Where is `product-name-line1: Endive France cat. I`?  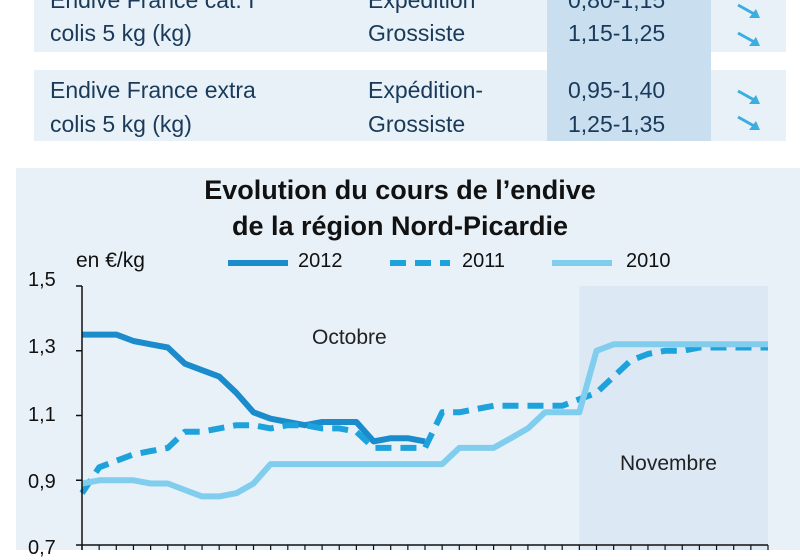
product-name-line1: Endive France cat. I is located at coordinates (152, 6).